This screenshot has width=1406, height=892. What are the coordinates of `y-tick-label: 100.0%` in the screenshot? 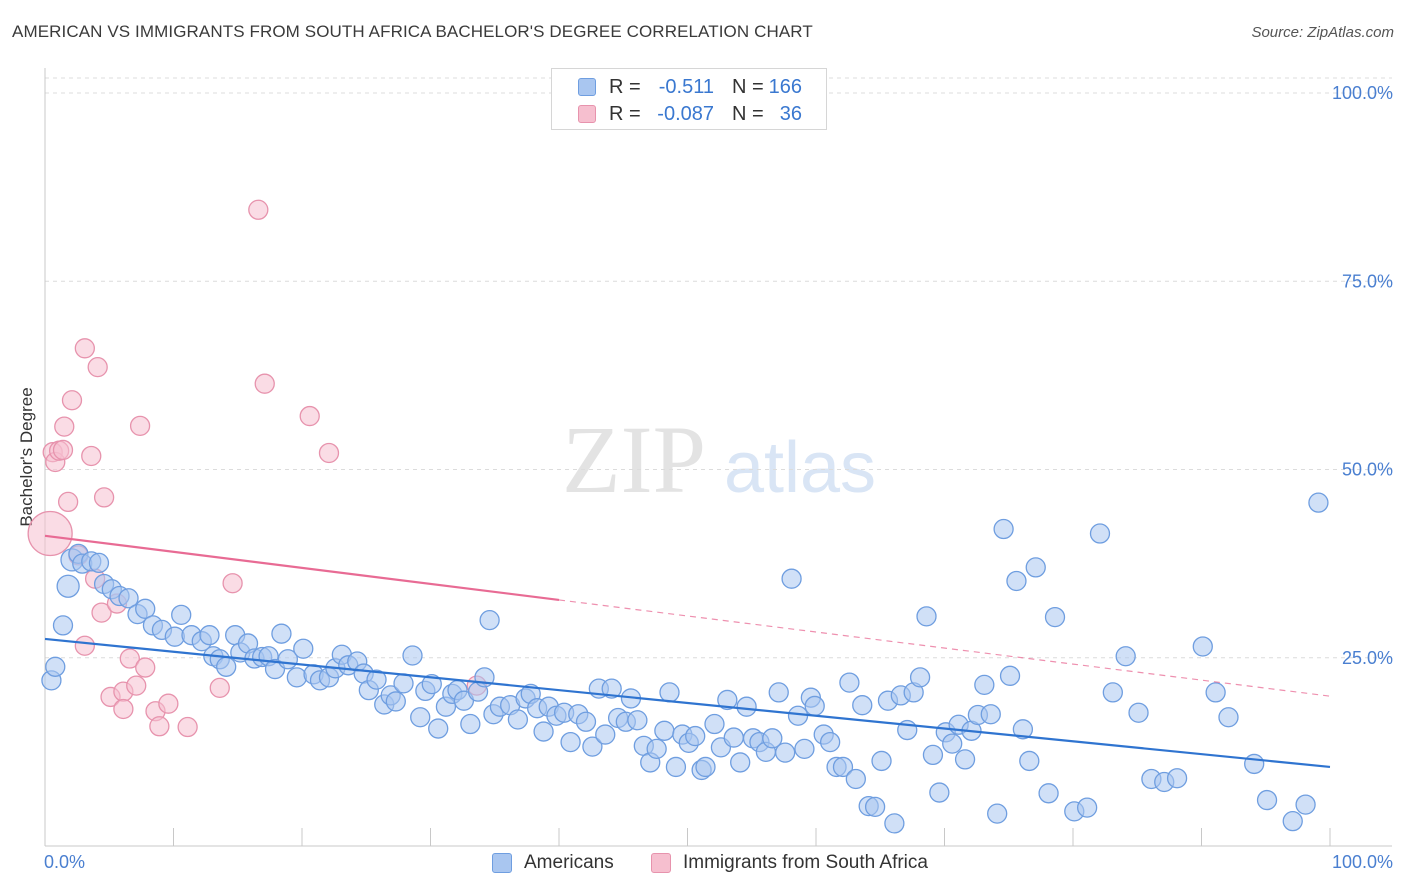 It's located at (1362, 93).